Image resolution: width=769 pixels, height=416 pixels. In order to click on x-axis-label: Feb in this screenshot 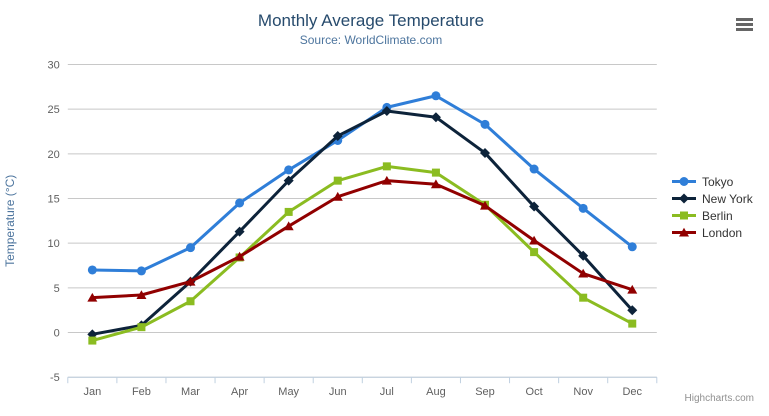, I will do `click(141, 392)`.